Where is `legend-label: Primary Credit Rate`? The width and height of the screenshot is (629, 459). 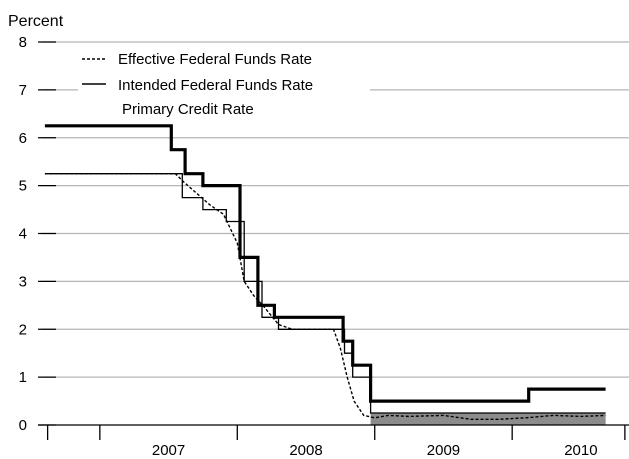 legend-label: Primary Credit Rate is located at coordinates (188, 109).